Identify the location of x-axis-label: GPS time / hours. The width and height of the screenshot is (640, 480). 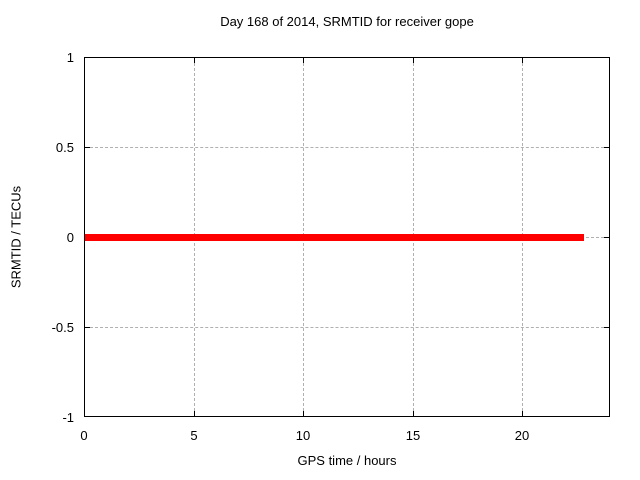
(347, 460).